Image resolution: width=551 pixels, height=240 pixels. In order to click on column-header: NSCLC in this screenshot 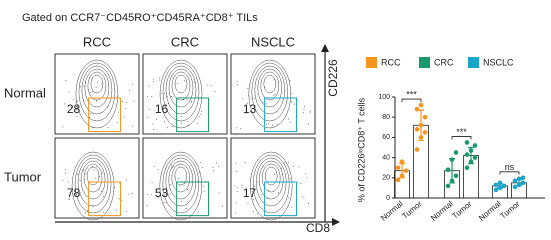, I will do `click(273, 41)`.